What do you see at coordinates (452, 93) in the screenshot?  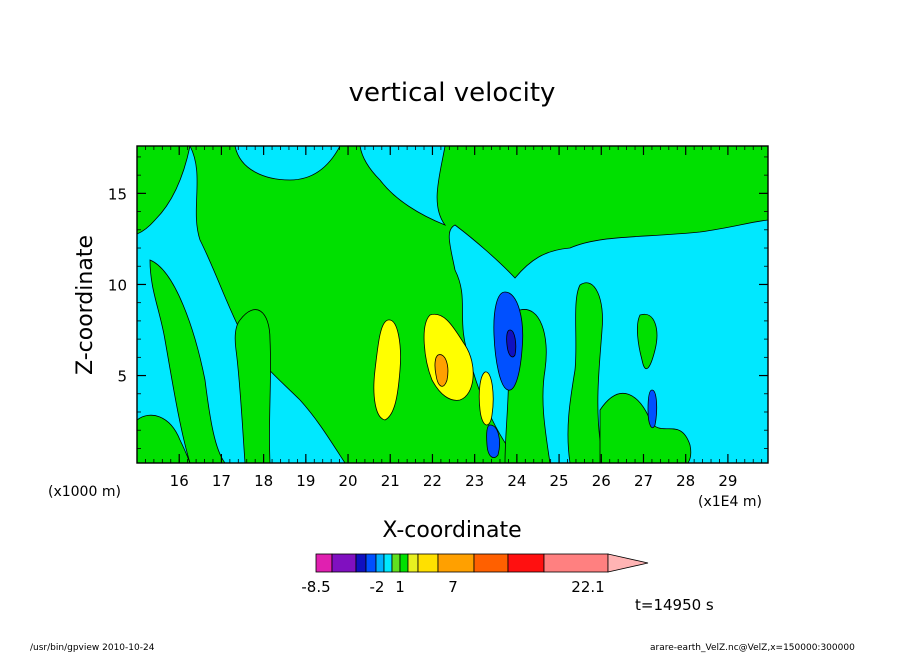 I see `chart-title: vertical velocity` at bounding box center [452, 93].